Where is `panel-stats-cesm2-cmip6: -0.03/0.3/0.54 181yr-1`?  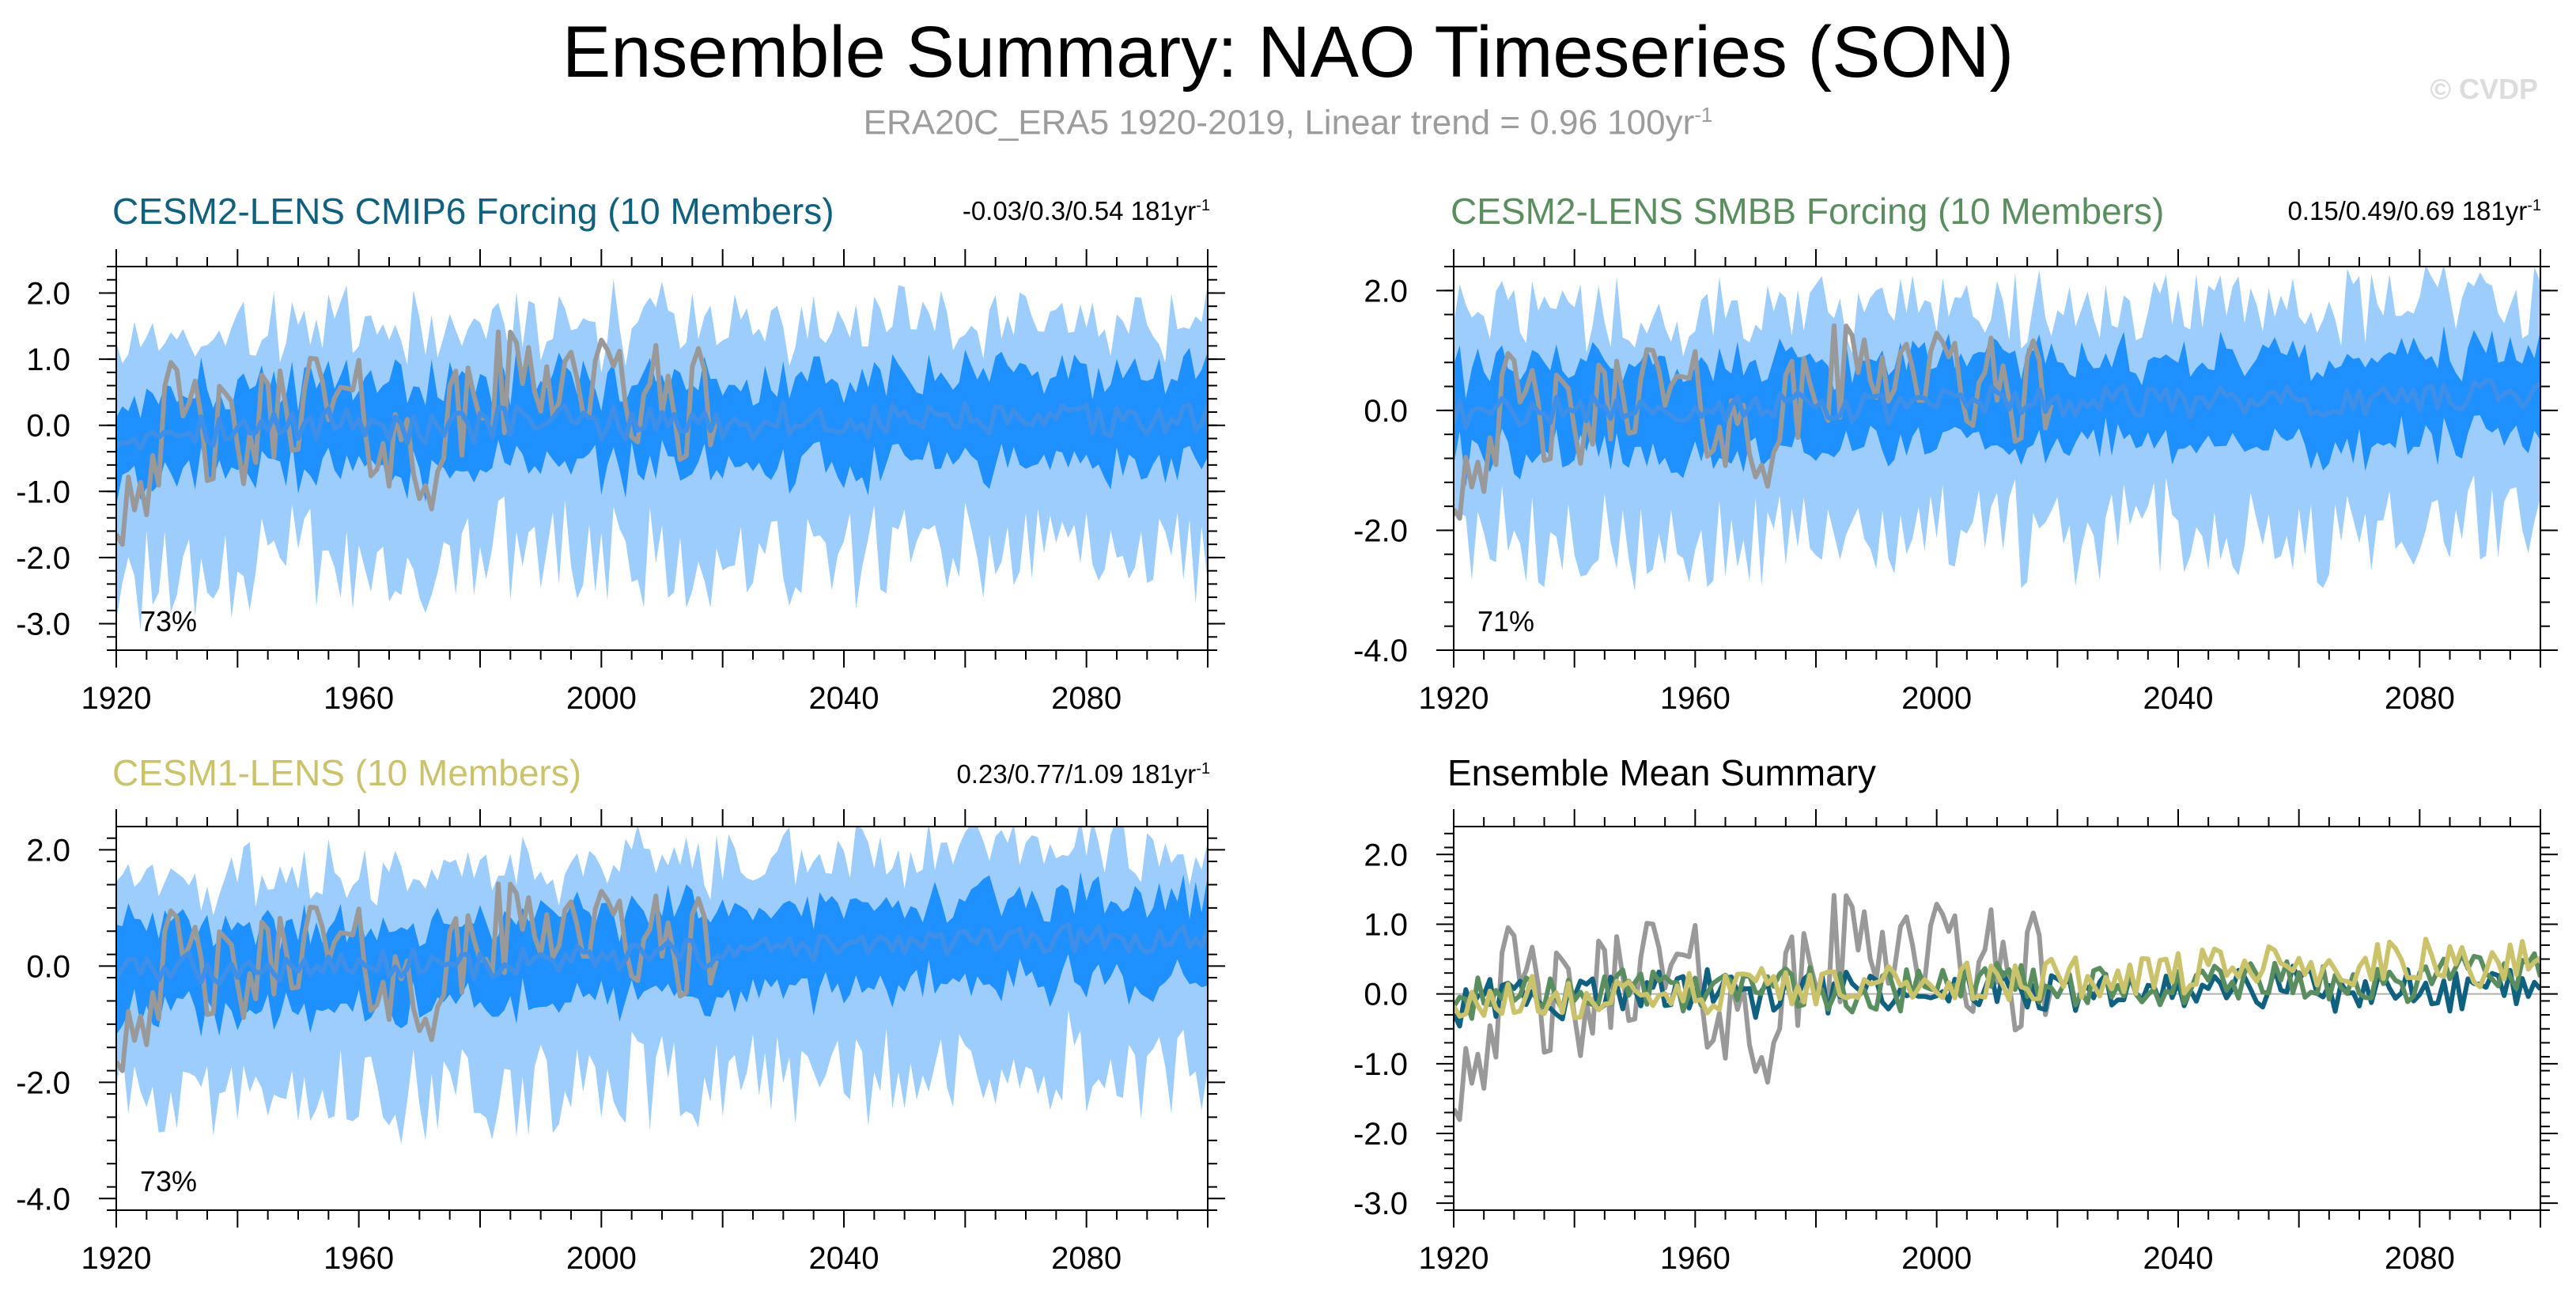
panel-stats-cesm2-cmip6: -0.03/0.3/0.54 181yr-1 is located at coordinates (1087, 211).